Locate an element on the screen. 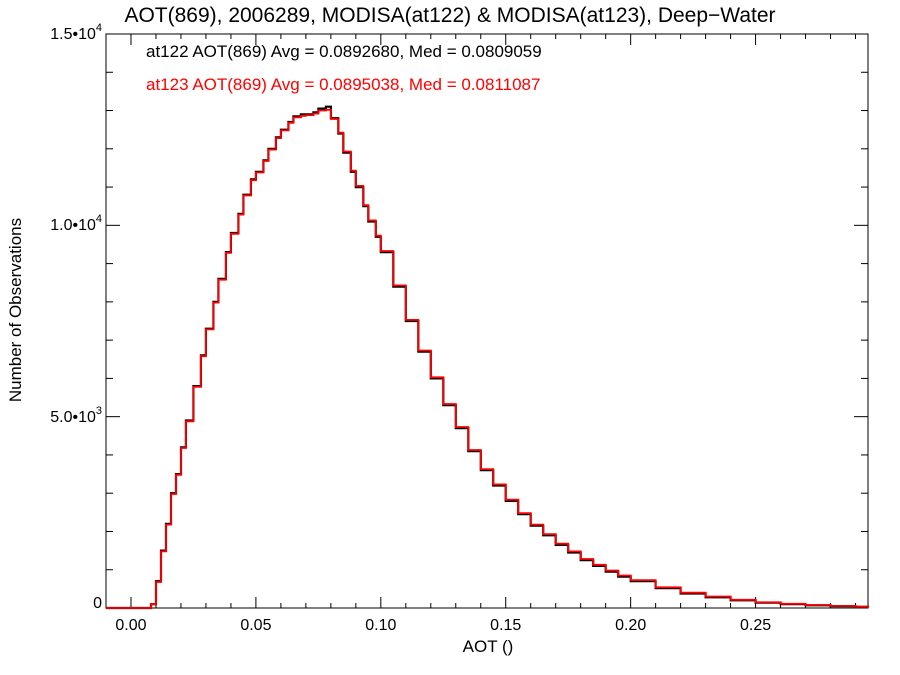 Image resolution: width=900 pixels, height=675 pixels. y-tick-label: 5.0•103 is located at coordinates (76, 415).